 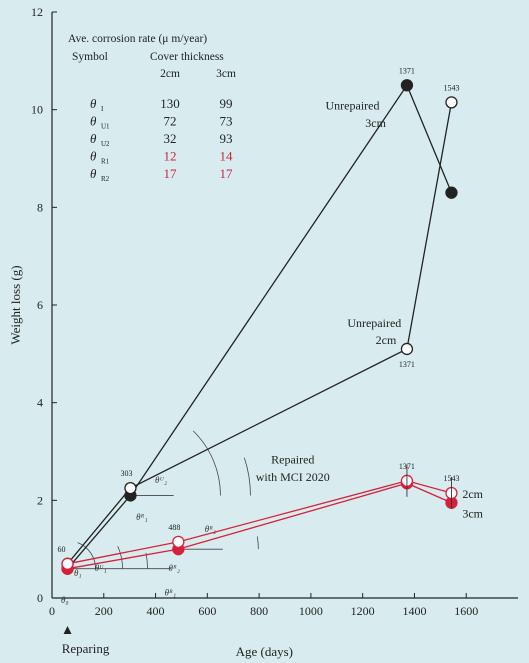 What do you see at coordinates (170, 138) in the screenshot?
I see `table-value-2cm: 32` at bounding box center [170, 138].